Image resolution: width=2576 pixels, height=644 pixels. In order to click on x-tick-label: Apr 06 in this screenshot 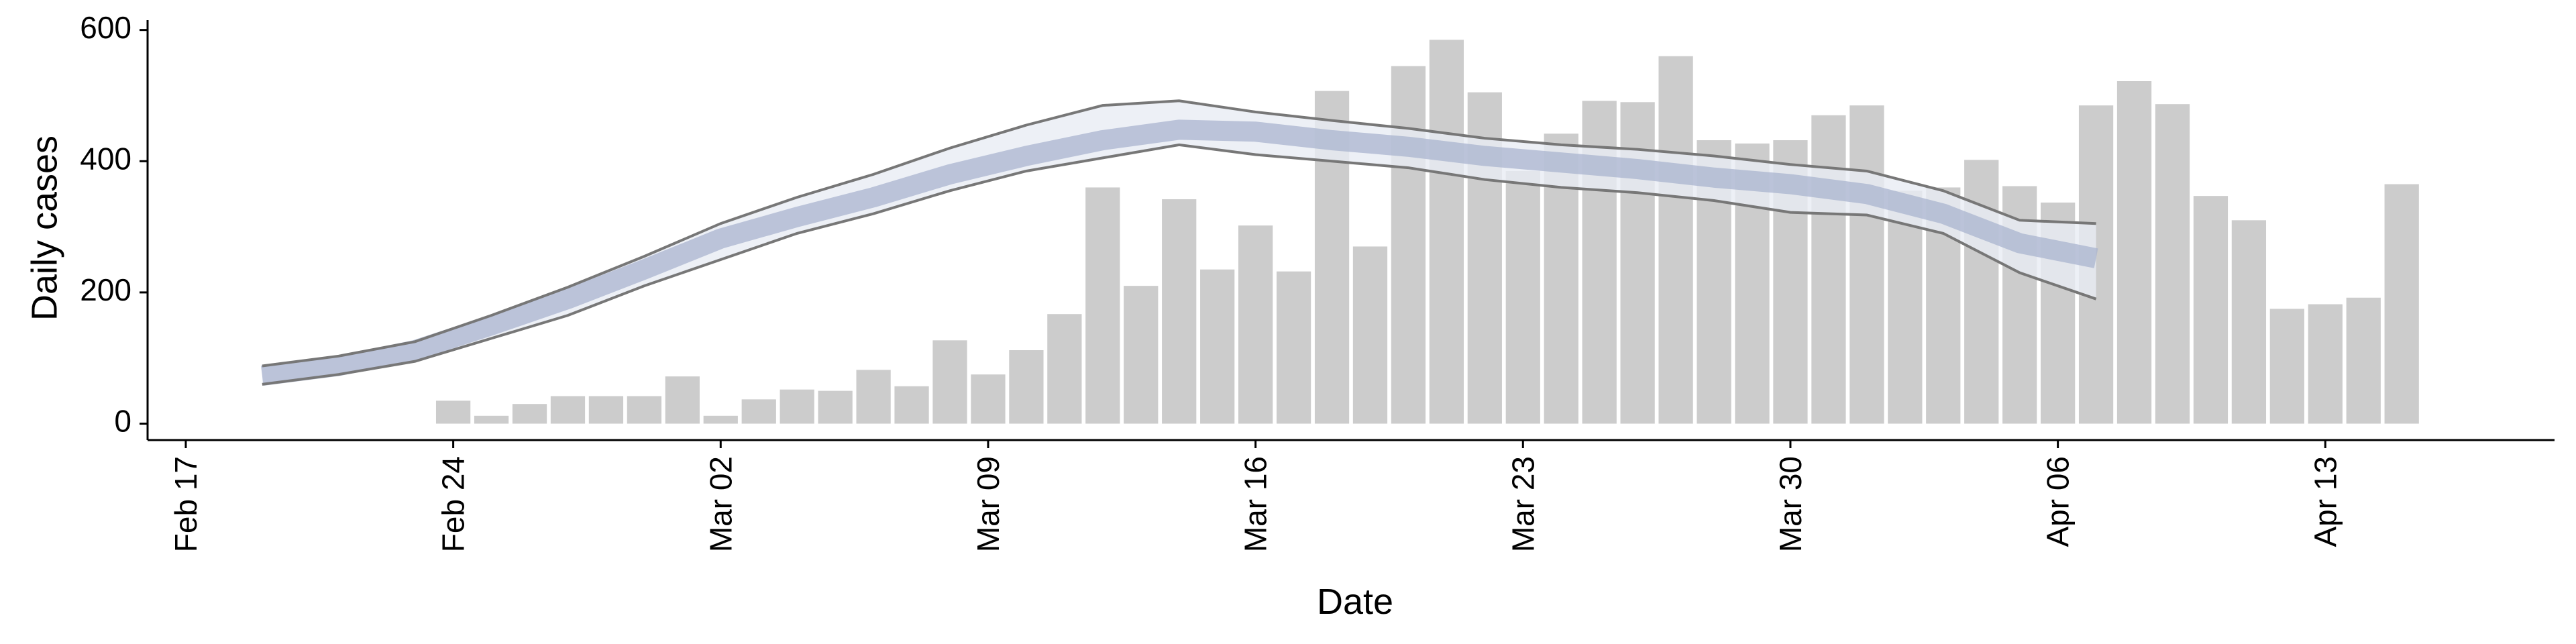, I will do `click(2058, 501)`.